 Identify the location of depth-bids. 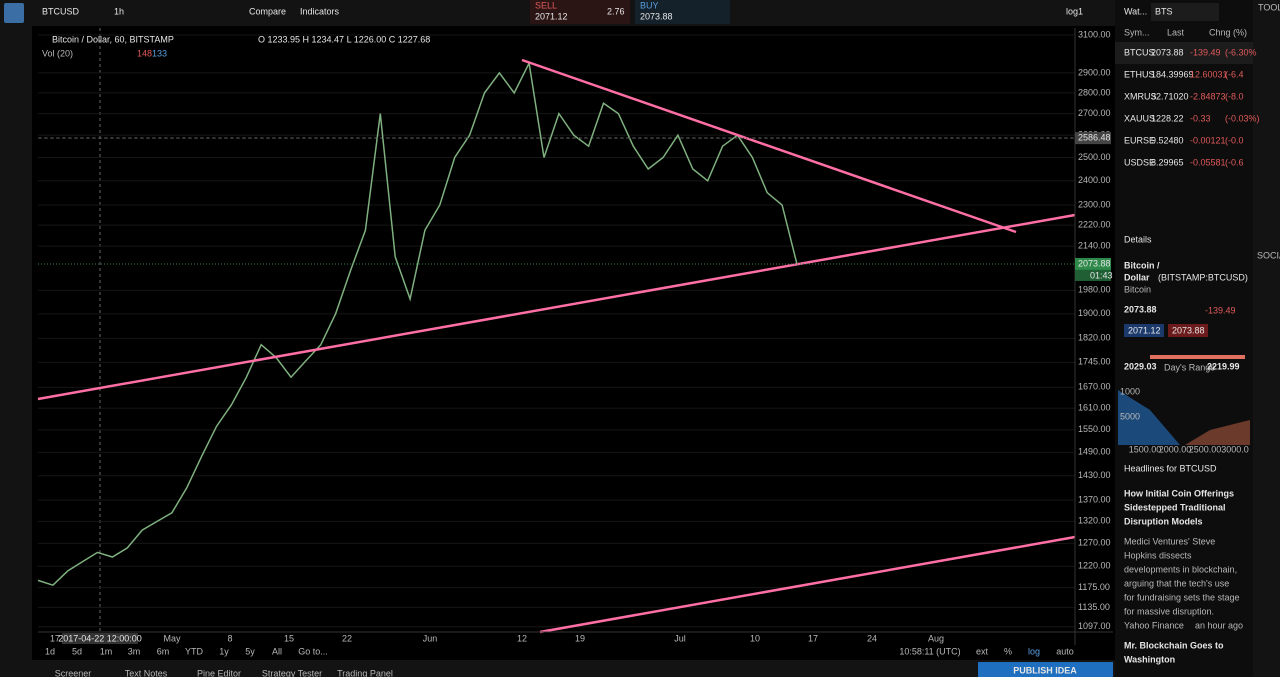
(1149, 417).